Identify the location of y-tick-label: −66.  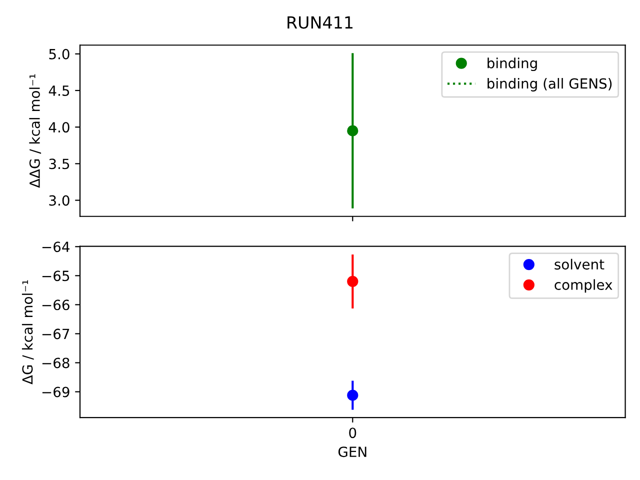
(56, 305).